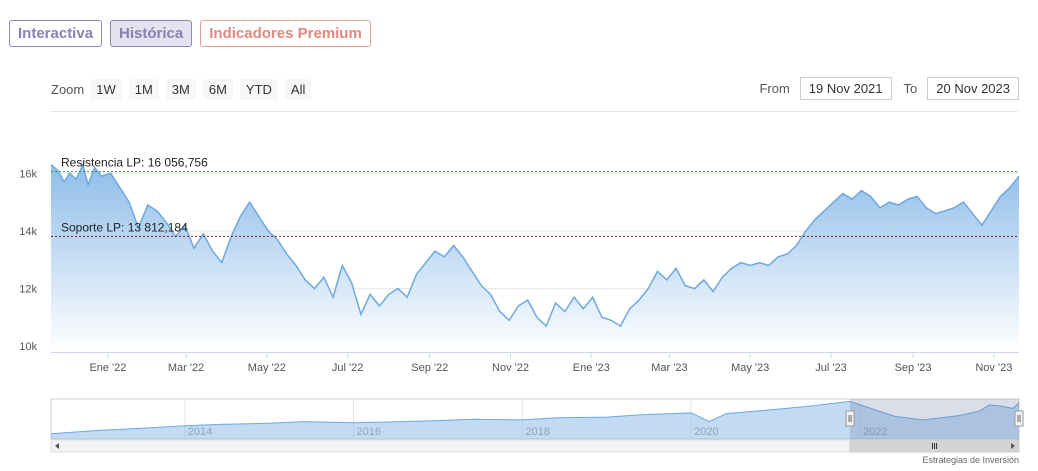  What do you see at coordinates (845, 88) in the screenshot?
I see `from-date-input: 19 Nov 2021` at bounding box center [845, 88].